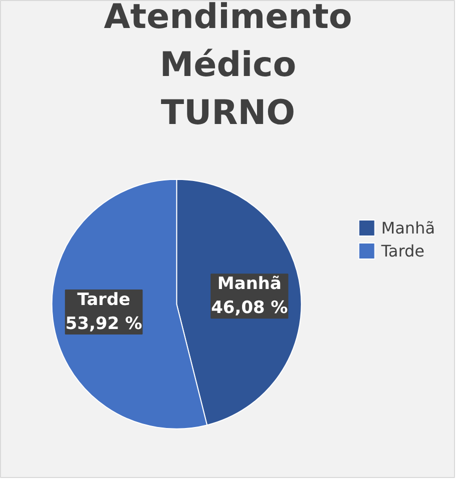  Describe the element at coordinates (228, 67) in the screenshot. I see `chart-title: Atendimento Médico TURNO` at that location.